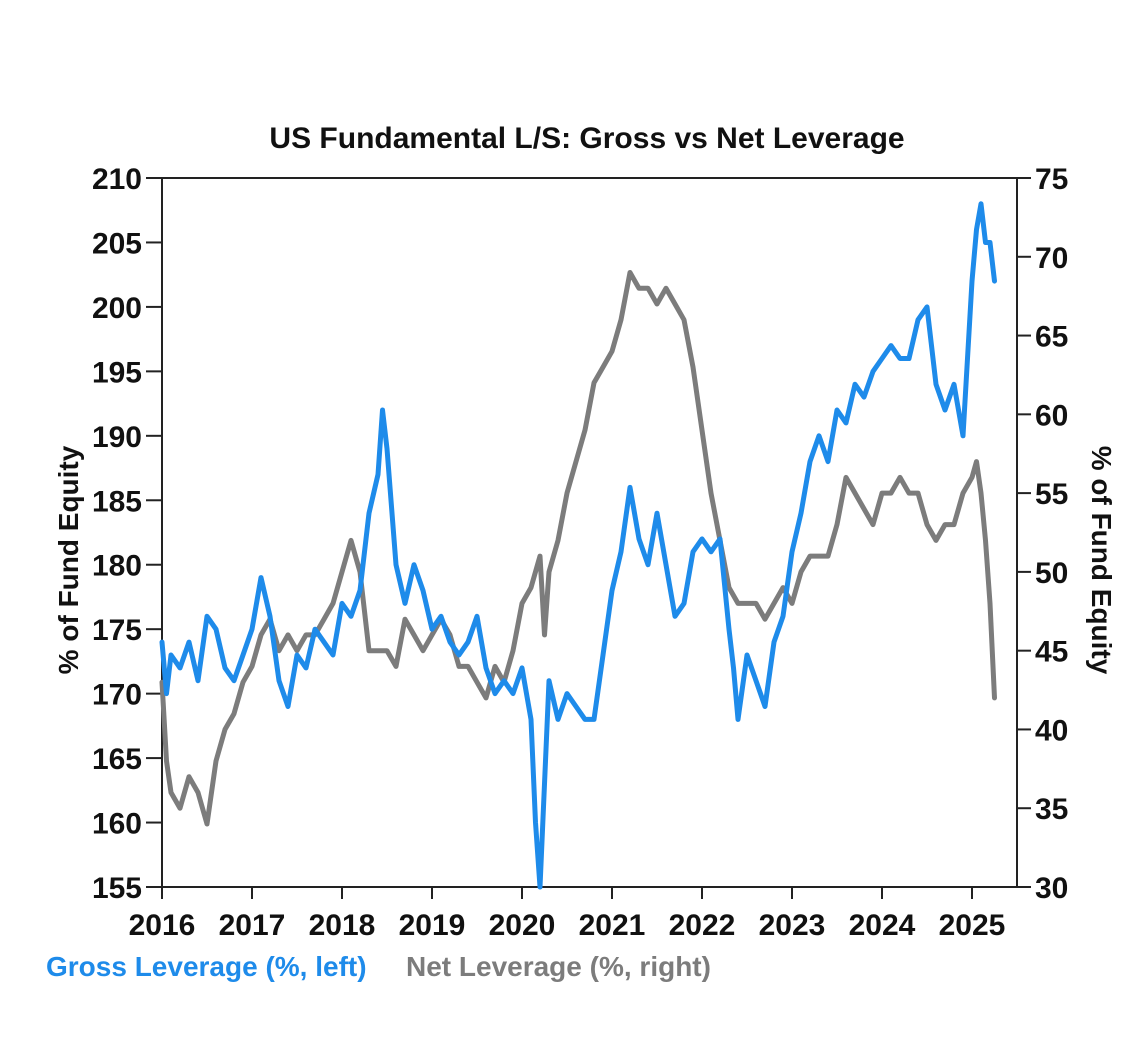 This screenshot has height=1054, width=1148. What do you see at coordinates (117, 308) in the screenshot?
I see `y-left-tick-label: 200` at bounding box center [117, 308].